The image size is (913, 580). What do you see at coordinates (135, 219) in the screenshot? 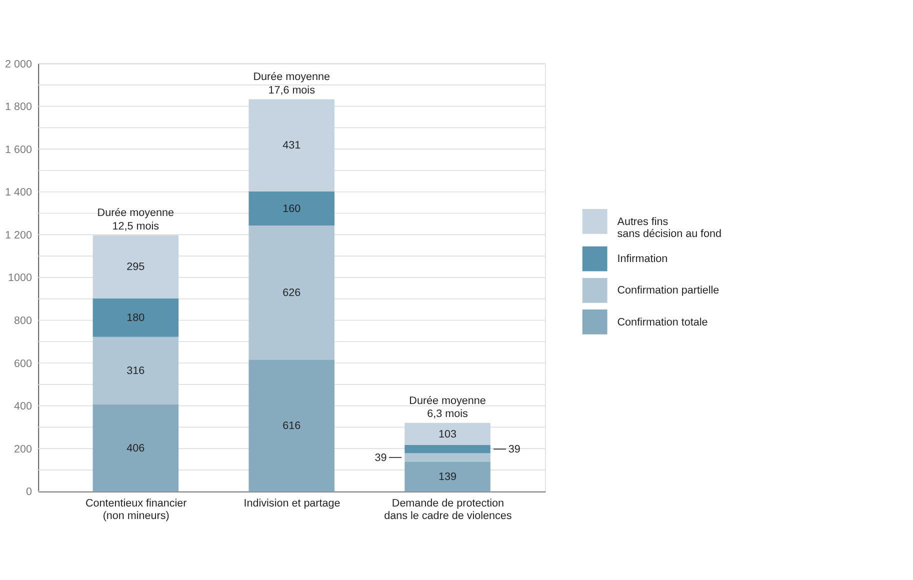
I see `annotation: Durée moyenne 12,5 mois` at bounding box center [135, 219].